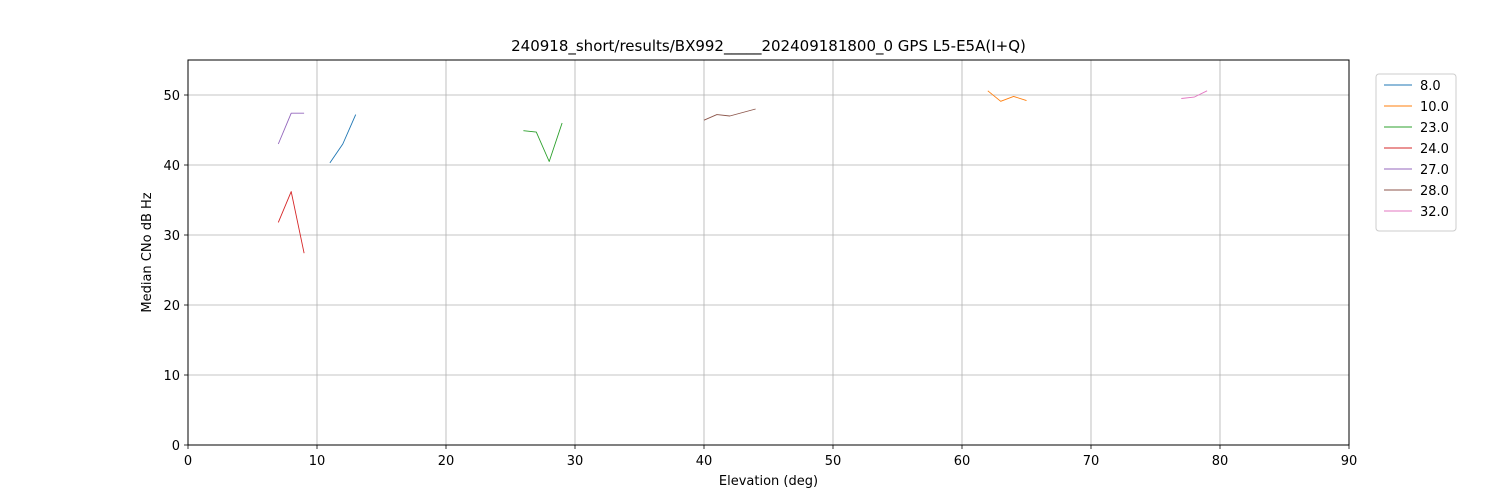 This screenshot has width=1500, height=500. What do you see at coordinates (1416, 191) in the screenshot?
I see `legend-item: 28.0` at bounding box center [1416, 191].